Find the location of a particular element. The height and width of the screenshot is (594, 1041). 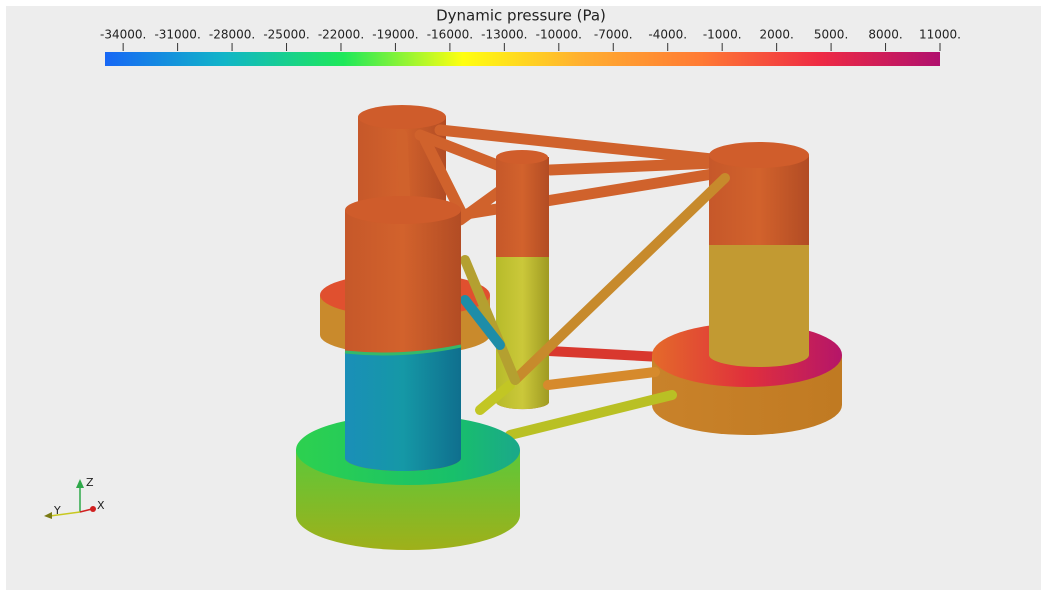

colorbar-tick-label: -19000. is located at coordinates (395, 35).